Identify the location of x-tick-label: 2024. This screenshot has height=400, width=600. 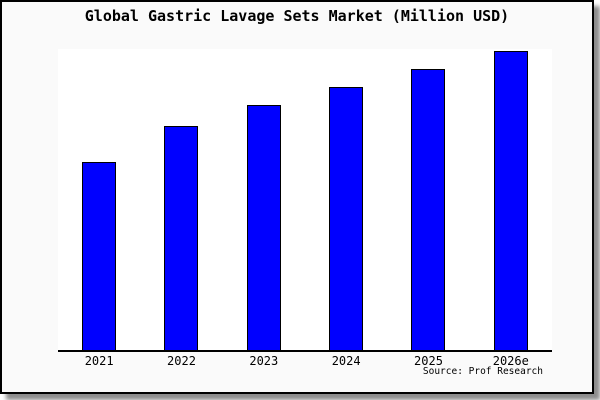
(346, 361).